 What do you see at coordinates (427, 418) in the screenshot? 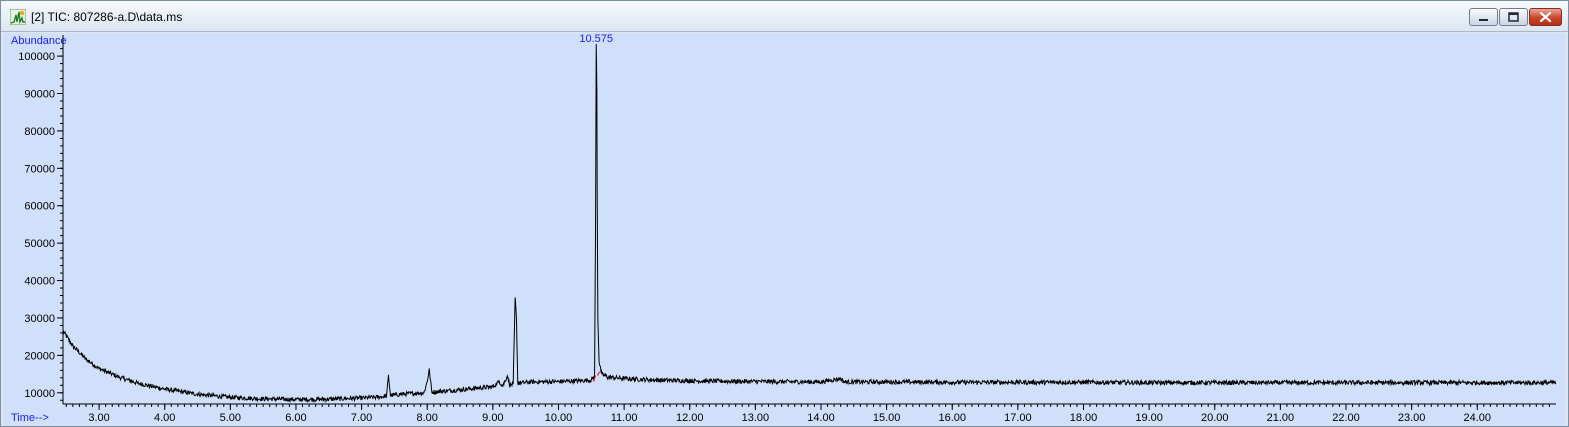
I see `x-tick-label: 8.00` at bounding box center [427, 418].